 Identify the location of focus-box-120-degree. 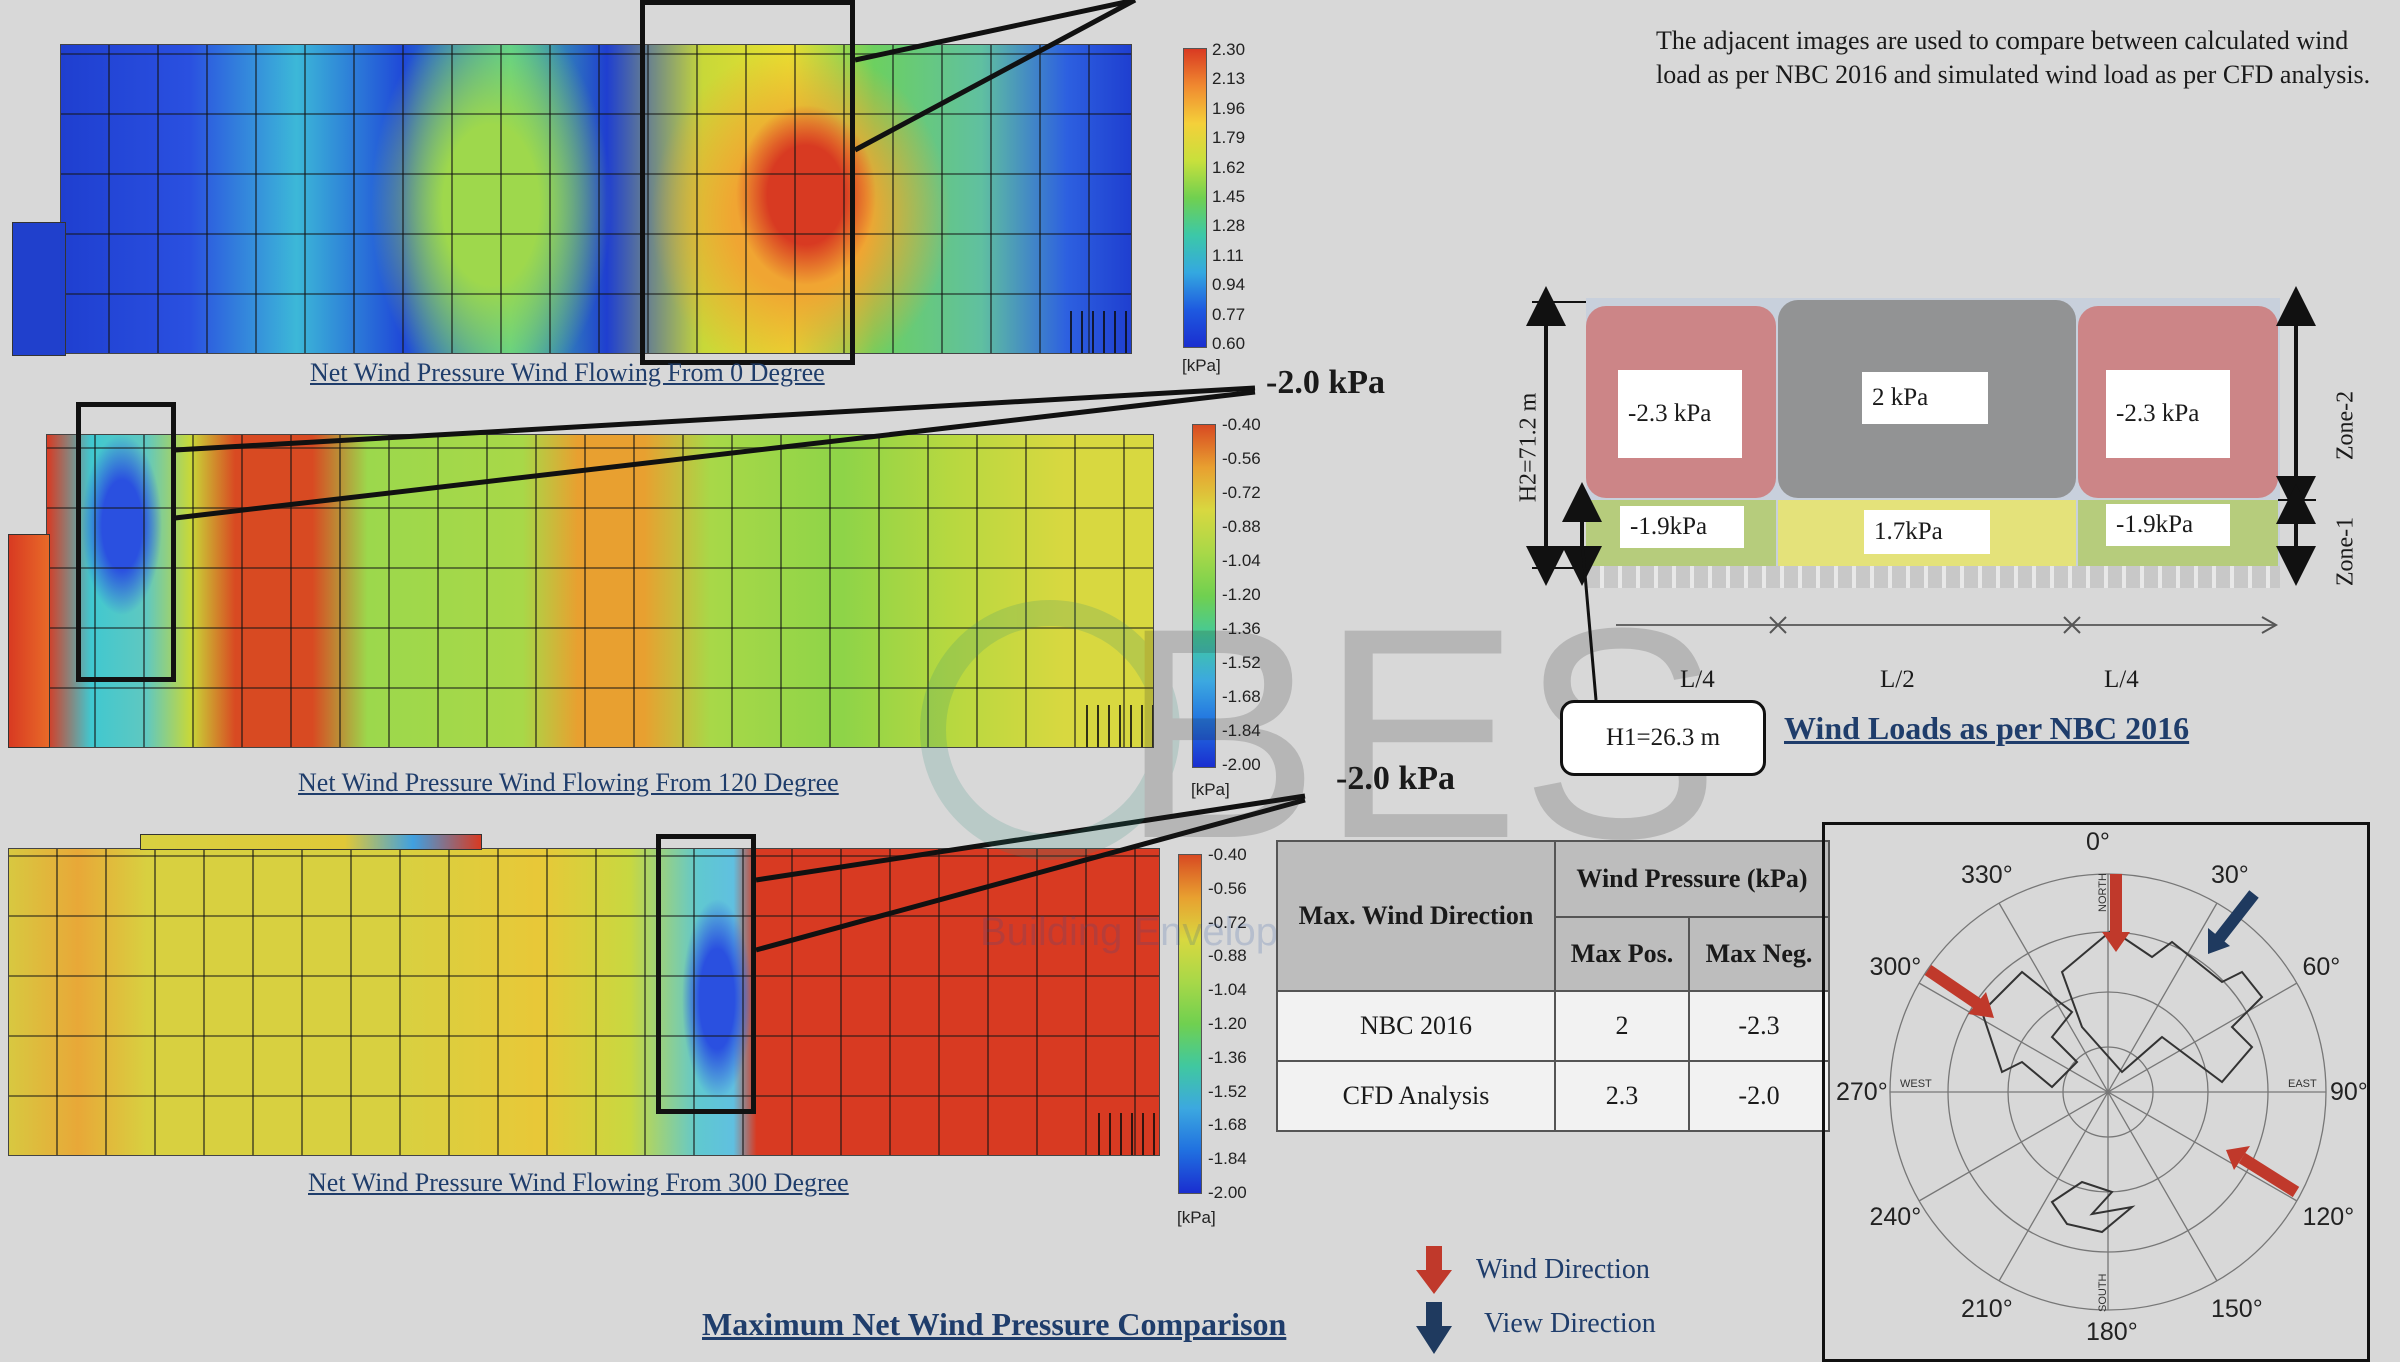
(126, 542).